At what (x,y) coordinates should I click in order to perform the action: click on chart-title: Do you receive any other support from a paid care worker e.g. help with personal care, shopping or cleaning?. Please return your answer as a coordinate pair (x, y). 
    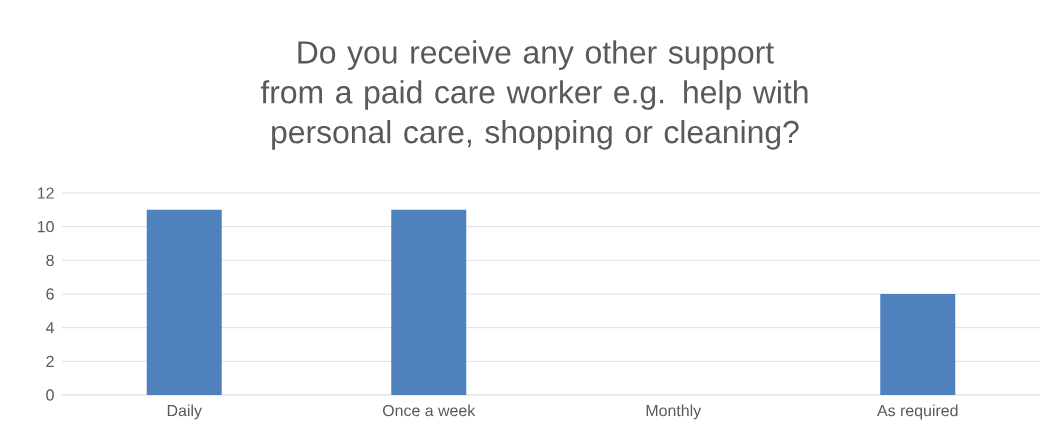
    Looking at the image, I should click on (534, 95).